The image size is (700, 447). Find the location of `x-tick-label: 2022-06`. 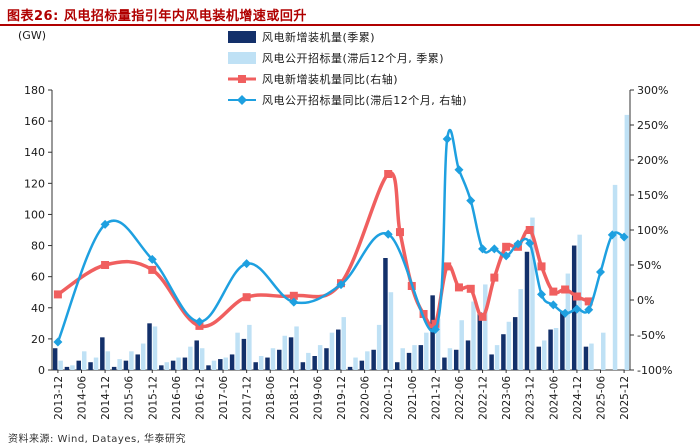

x-tick-label: 2022-06 is located at coordinates (460, 398).